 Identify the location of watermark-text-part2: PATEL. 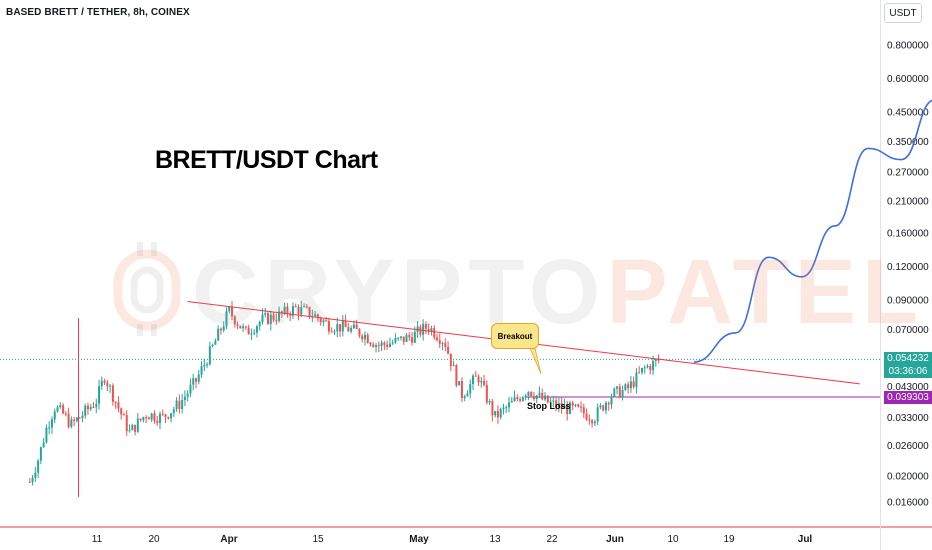
(765, 292).